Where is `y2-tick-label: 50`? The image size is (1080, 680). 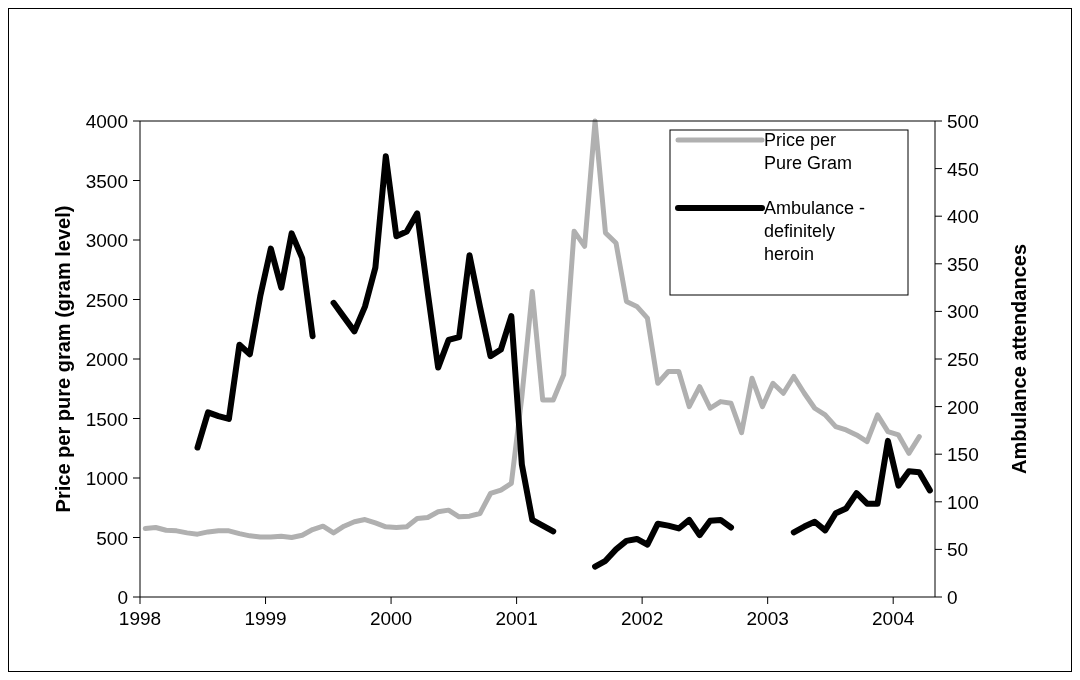 y2-tick-label: 50 is located at coordinates (958, 550).